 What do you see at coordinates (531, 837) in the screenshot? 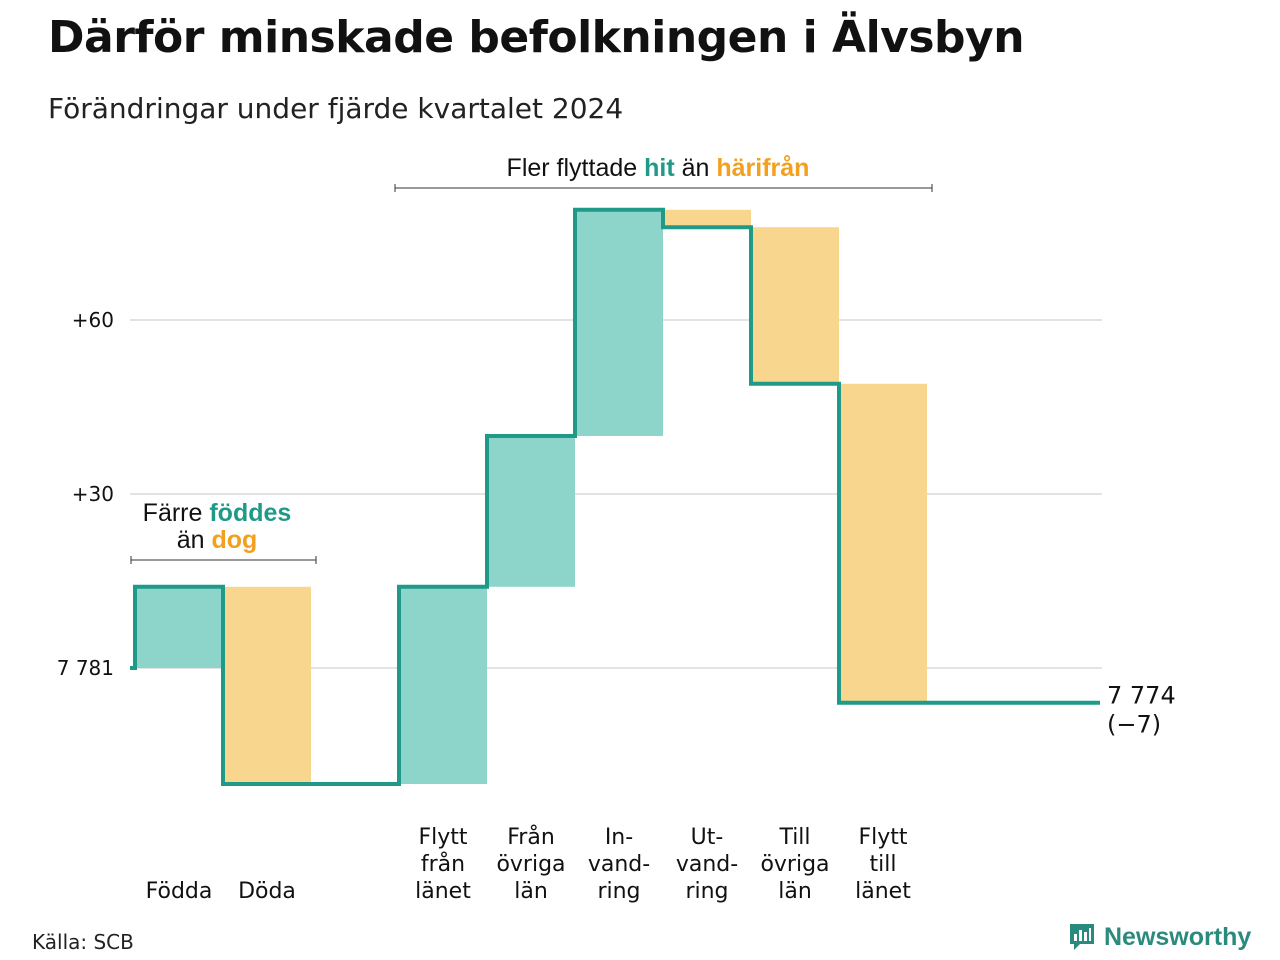
I see `category-label: Från` at bounding box center [531, 837].